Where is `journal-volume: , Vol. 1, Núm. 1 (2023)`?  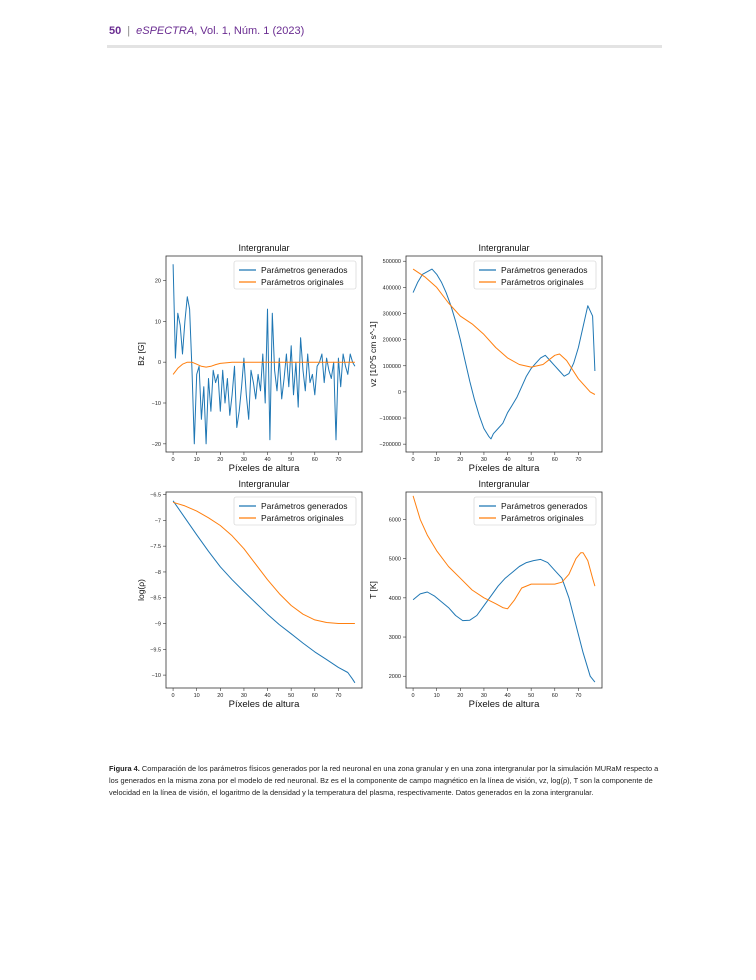
journal-volume: , Vol. 1, Núm. 1 (2023) is located at coordinates (249, 31).